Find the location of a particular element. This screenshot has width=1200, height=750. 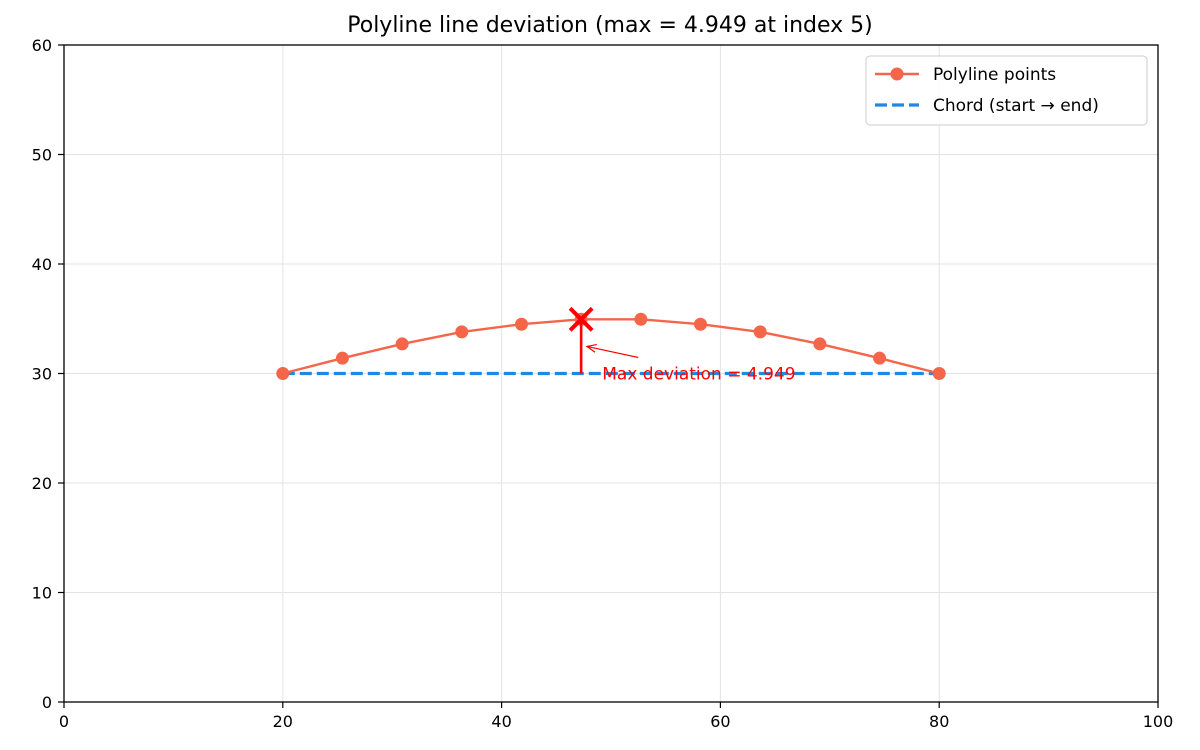

y-tick-label: 30 is located at coordinates (42, 374).